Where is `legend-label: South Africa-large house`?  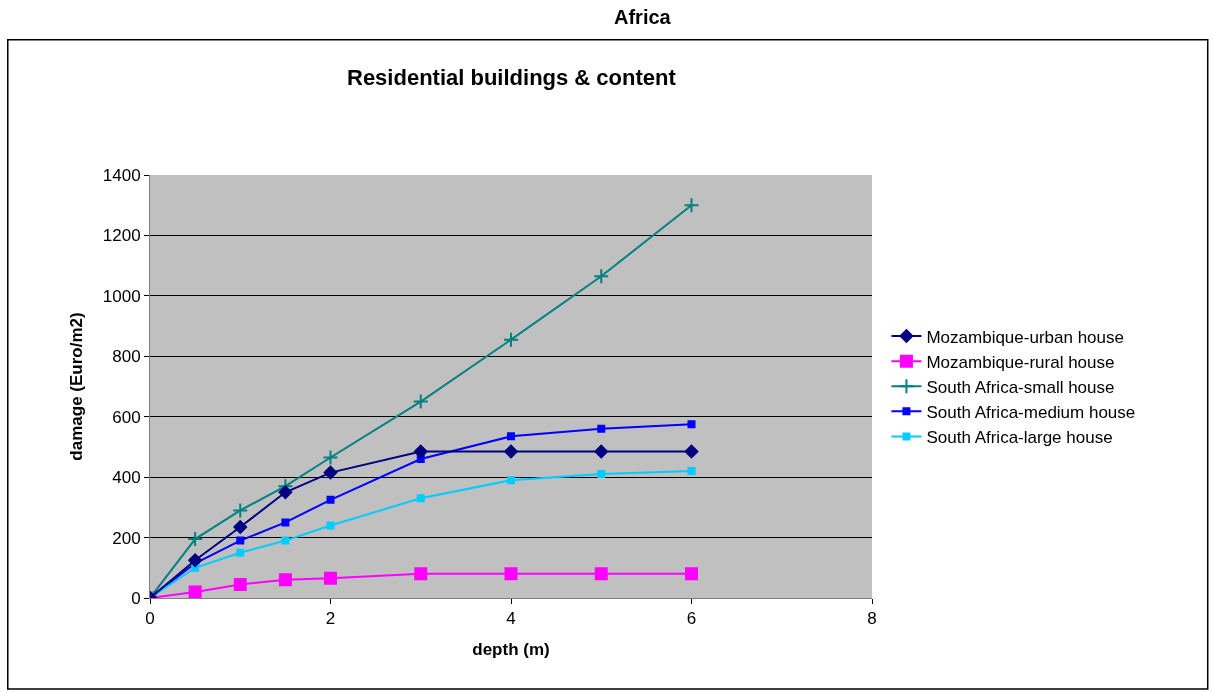
legend-label: South Africa-large house is located at coordinates (1019, 438).